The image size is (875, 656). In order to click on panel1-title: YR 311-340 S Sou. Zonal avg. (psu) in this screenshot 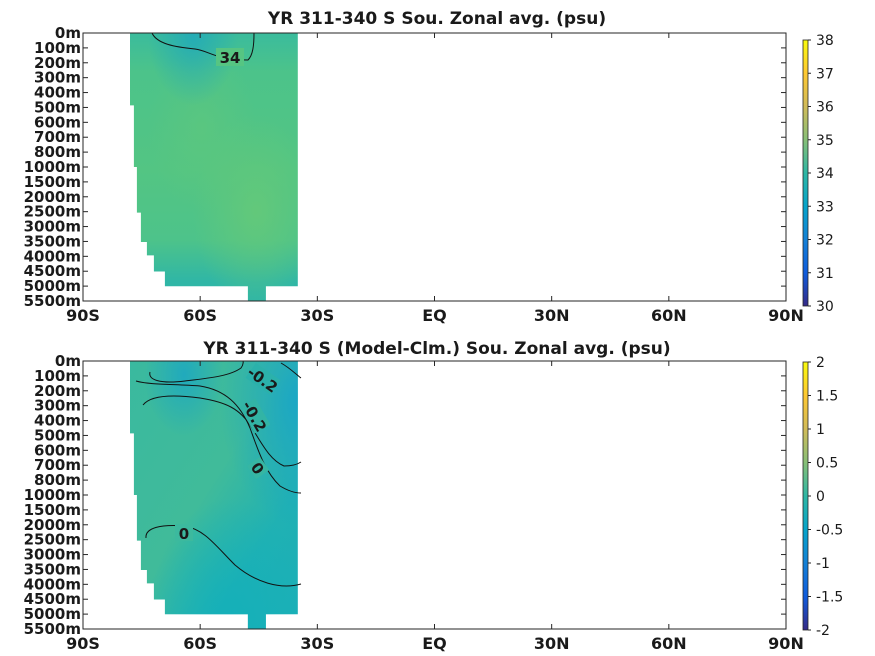, I will do `click(436, 19)`.